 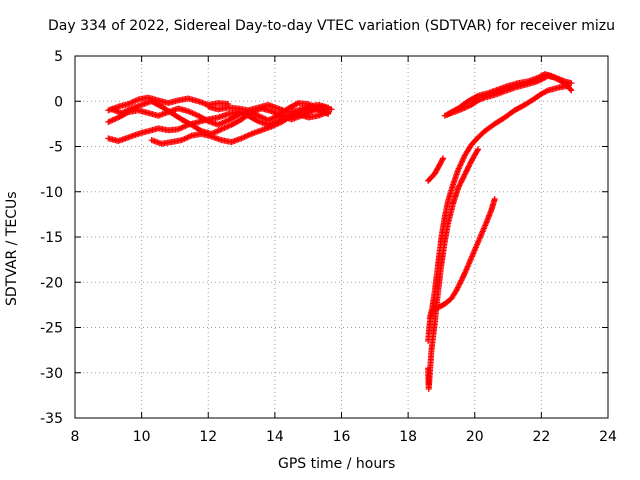 What do you see at coordinates (275, 437) in the screenshot?
I see `x-tick-label: 14` at bounding box center [275, 437].